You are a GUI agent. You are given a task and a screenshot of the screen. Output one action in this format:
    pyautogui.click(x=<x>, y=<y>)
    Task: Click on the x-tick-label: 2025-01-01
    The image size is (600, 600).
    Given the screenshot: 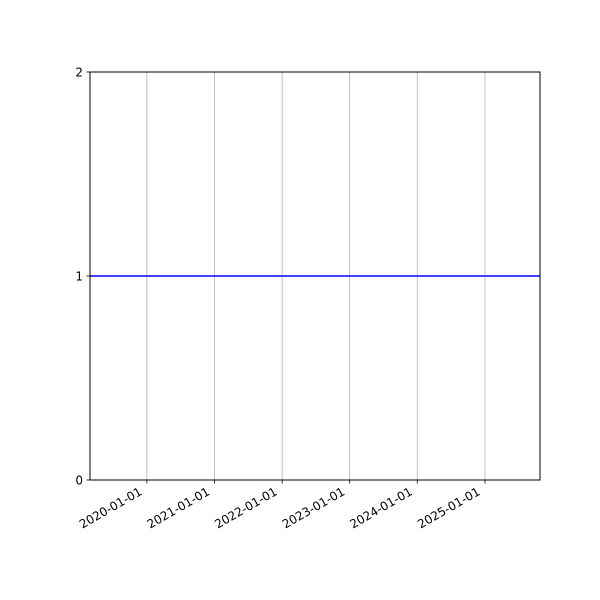 What is the action you would take?
    pyautogui.click(x=448, y=507)
    